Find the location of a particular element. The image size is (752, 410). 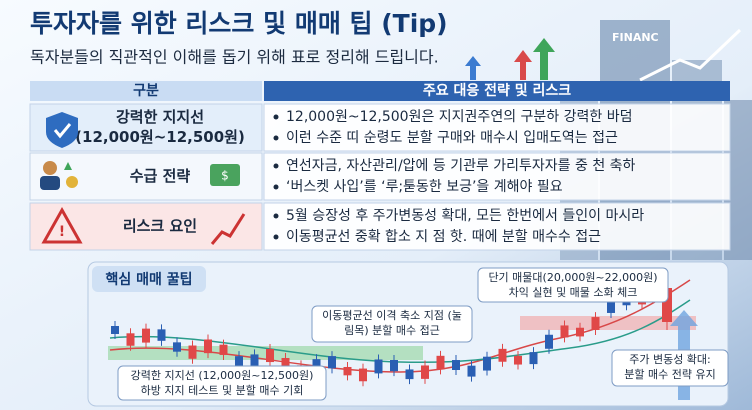

bullet-text: 이동평균선 중확 합소 지 점 핫. 때에 분할 매수수 접근 is located at coordinates (443, 237).